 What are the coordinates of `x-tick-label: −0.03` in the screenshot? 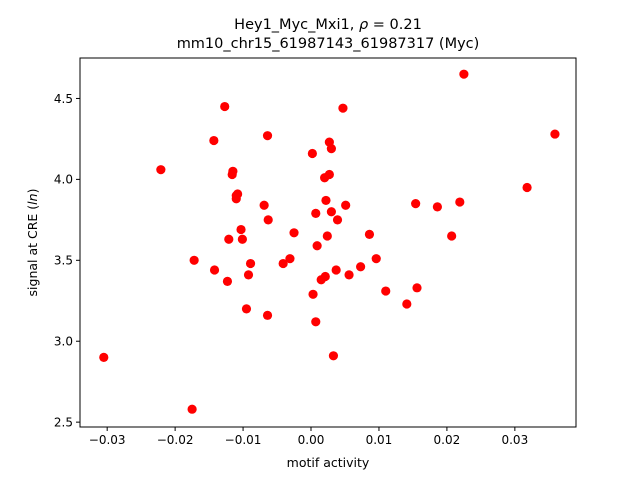 It's located at (107, 440).